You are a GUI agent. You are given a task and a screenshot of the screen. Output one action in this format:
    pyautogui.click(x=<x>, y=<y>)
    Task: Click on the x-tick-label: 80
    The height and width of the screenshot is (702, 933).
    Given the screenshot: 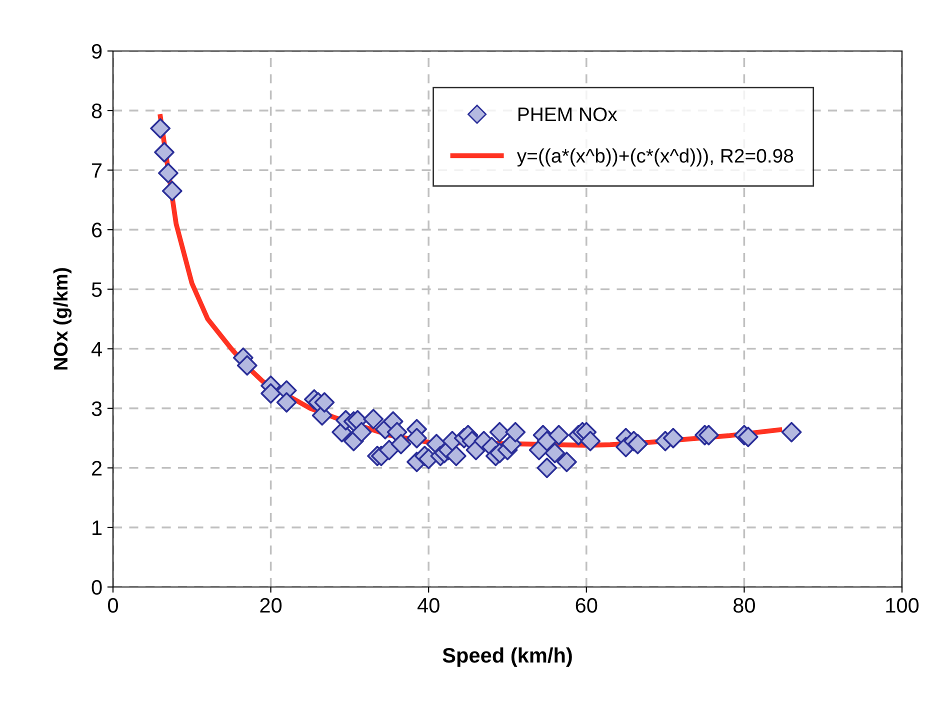 What is the action you would take?
    pyautogui.click(x=744, y=605)
    